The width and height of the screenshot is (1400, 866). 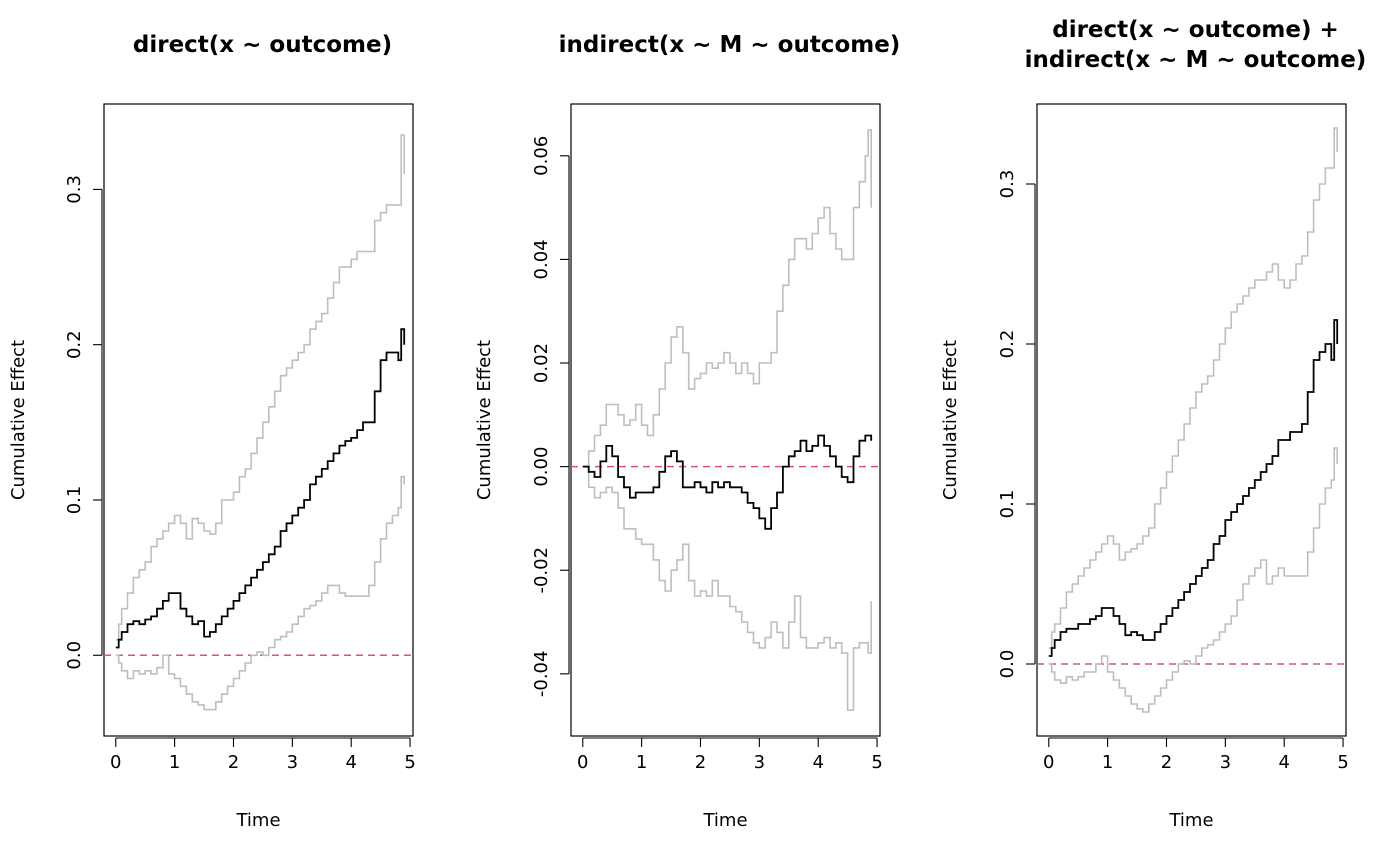 What do you see at coordinates (541, 259) in the screenshot?
I see `y-tick-label: 0.04` at bounding box center [541, 259].